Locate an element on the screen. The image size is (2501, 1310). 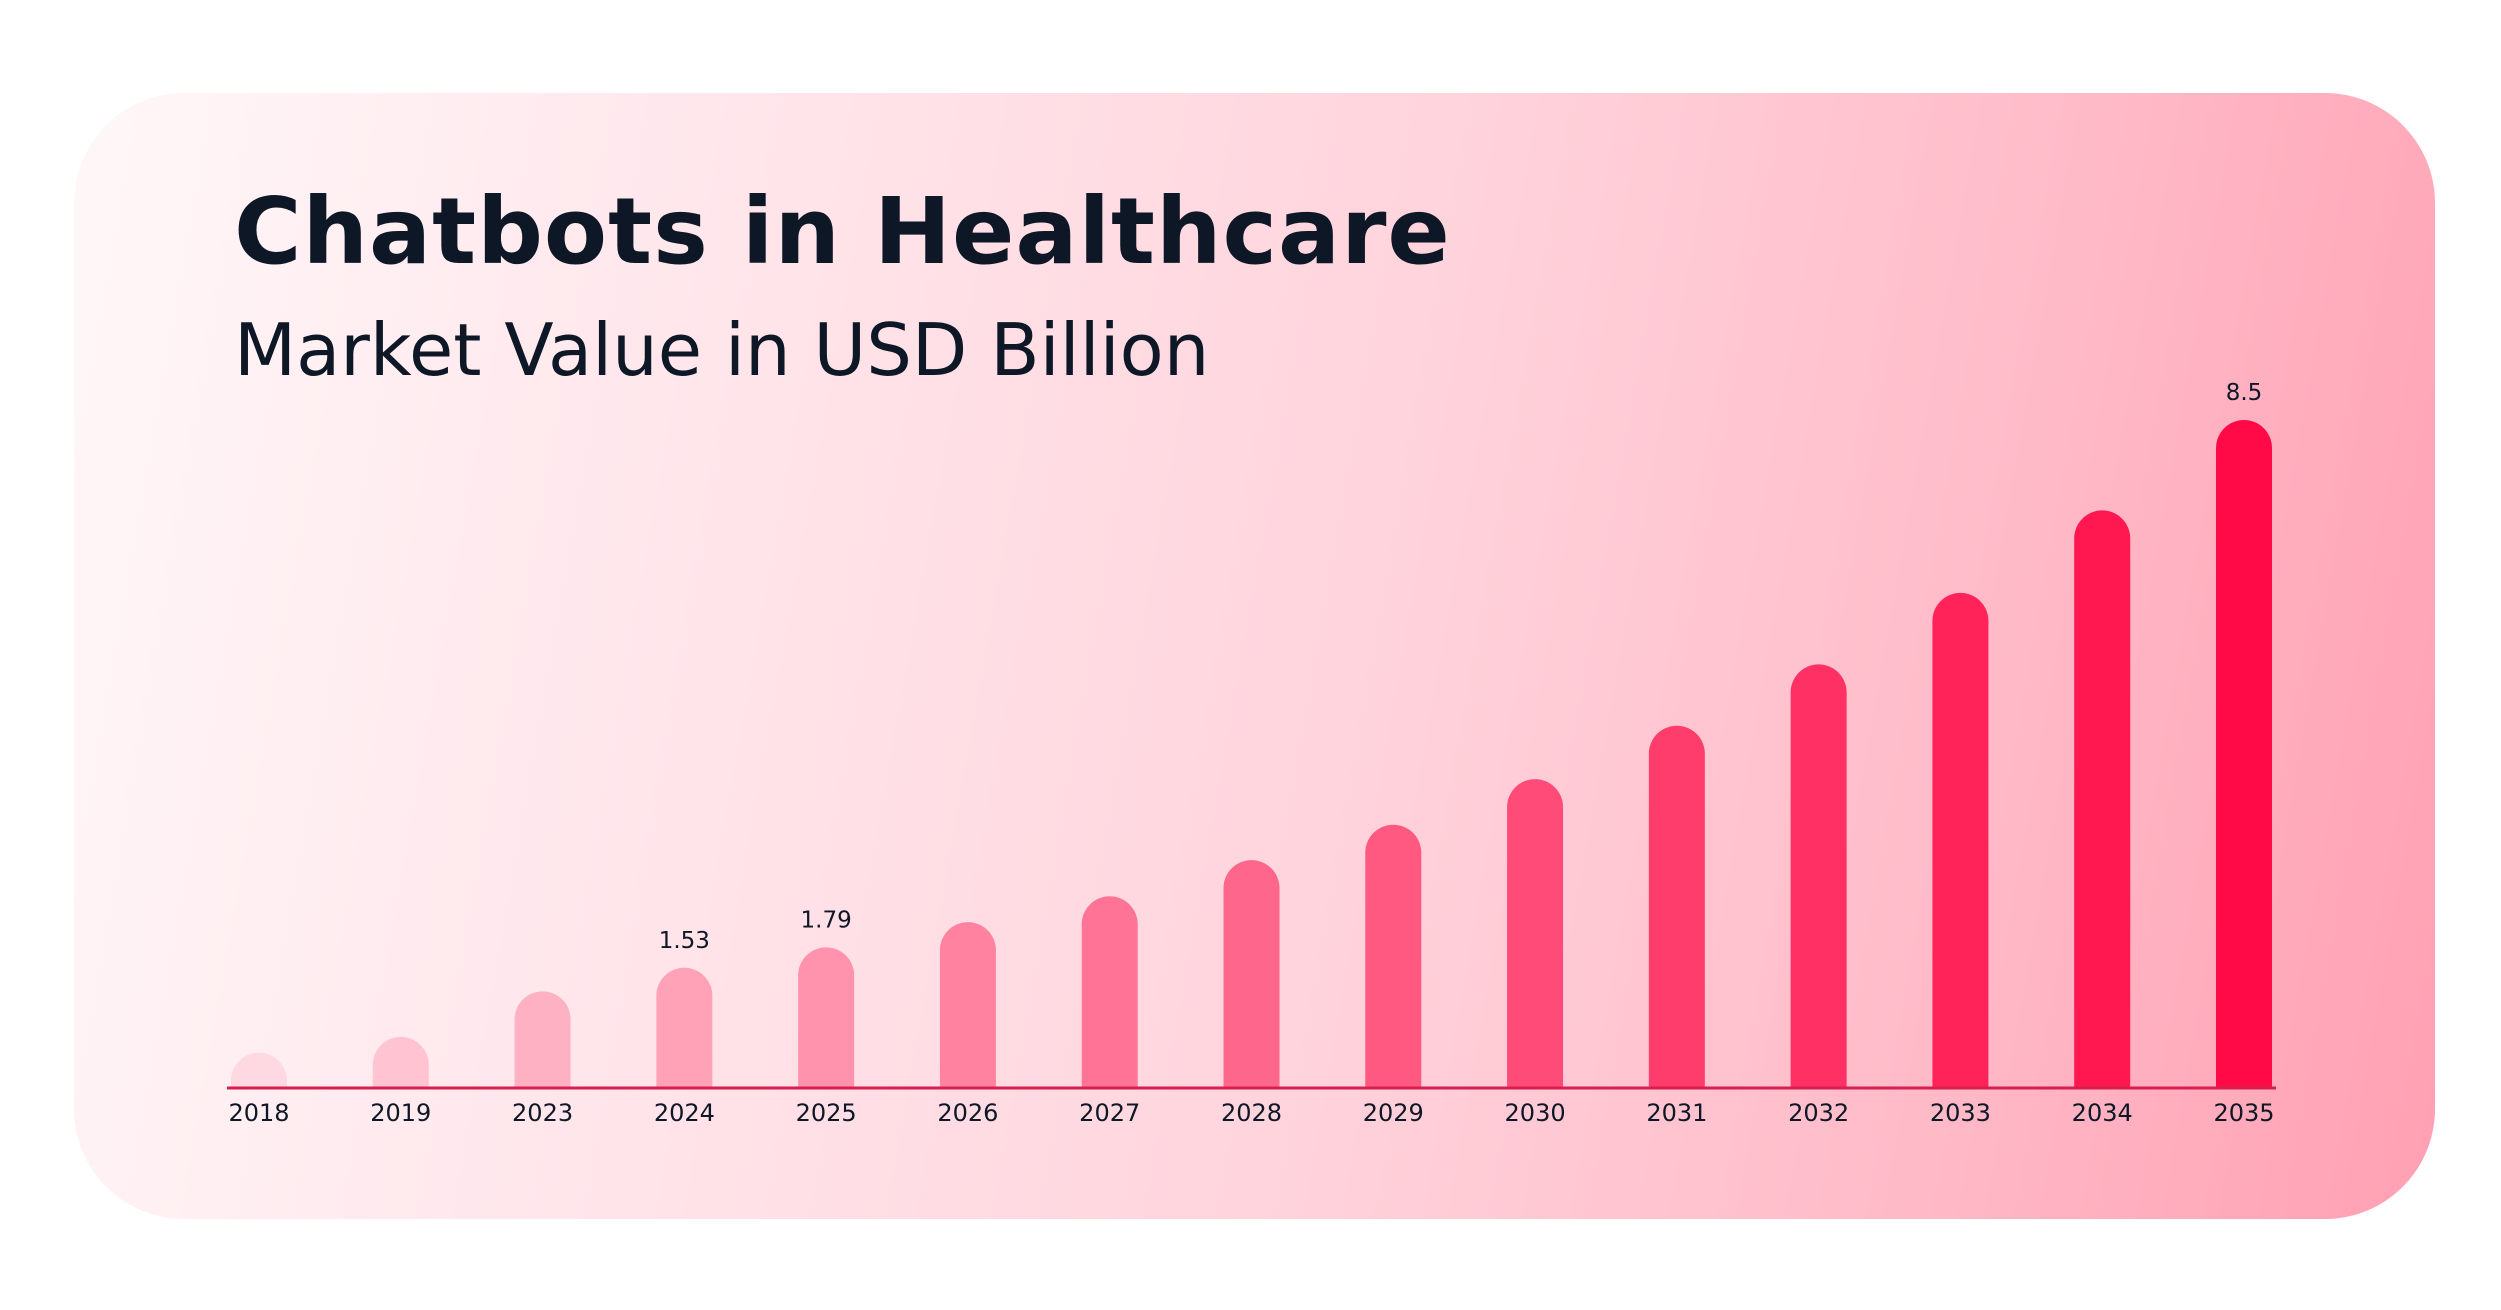
bar-2018 is located at coordinates (259, 1070).